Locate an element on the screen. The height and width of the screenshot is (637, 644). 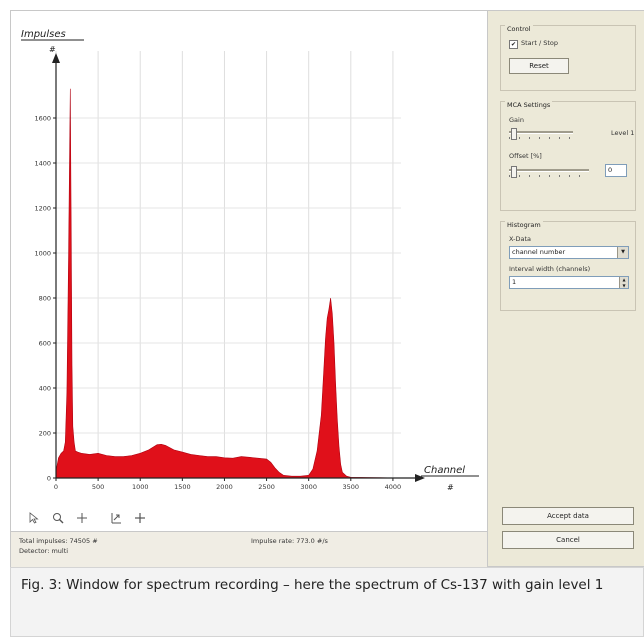
crosshair-icon is located at coordinates (82, 518).